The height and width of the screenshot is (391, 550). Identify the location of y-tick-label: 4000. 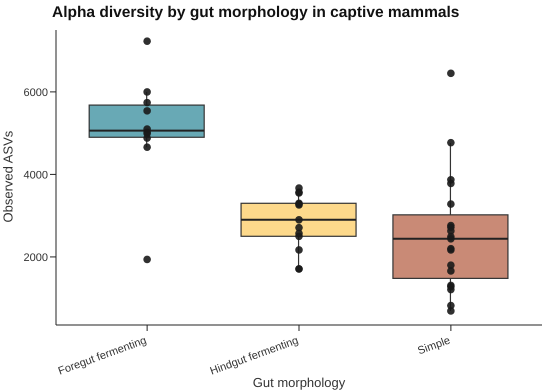
(36, 175).